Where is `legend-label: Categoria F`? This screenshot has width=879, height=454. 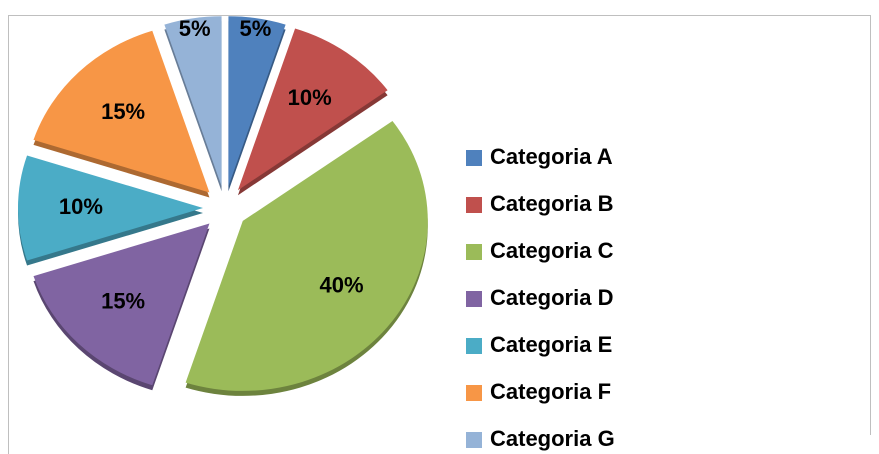
legend-label: Categoria F is located at coordinates (550, 391).